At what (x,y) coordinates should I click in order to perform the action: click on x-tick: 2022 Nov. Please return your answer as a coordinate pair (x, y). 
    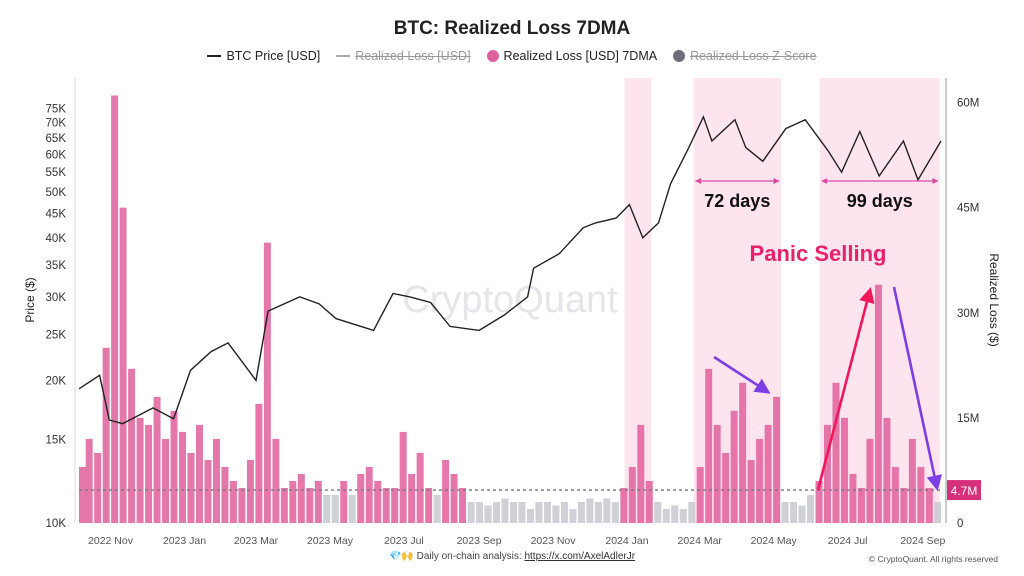
    Looking at the image, I should click on (111, 541).